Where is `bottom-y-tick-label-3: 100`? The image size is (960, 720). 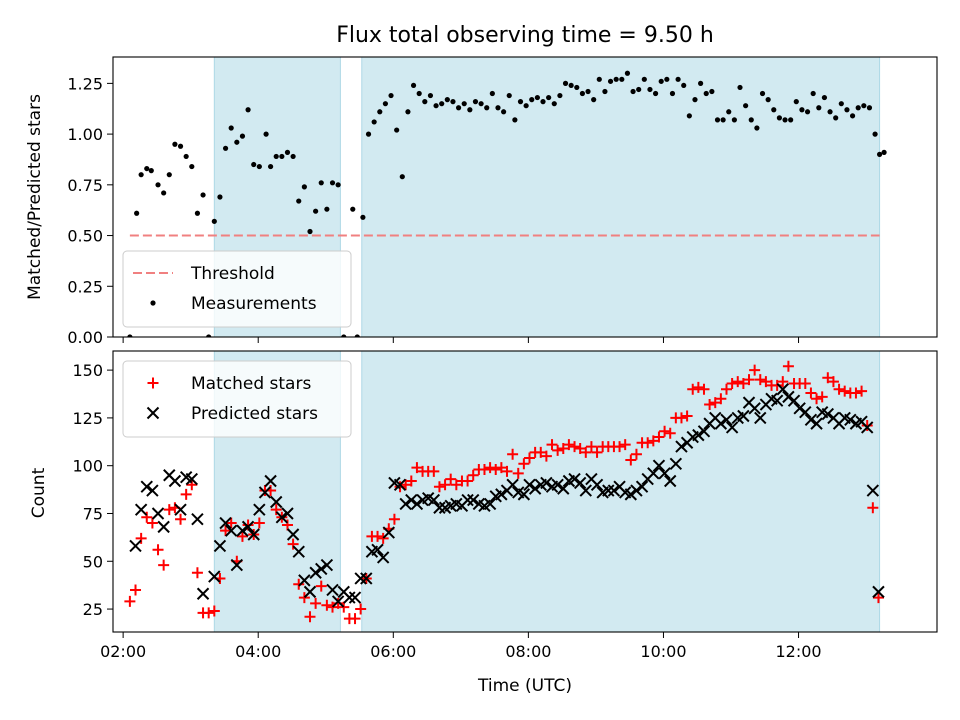
bottom-y-tick-label-3: 100 is located at coordinates (87, 466).